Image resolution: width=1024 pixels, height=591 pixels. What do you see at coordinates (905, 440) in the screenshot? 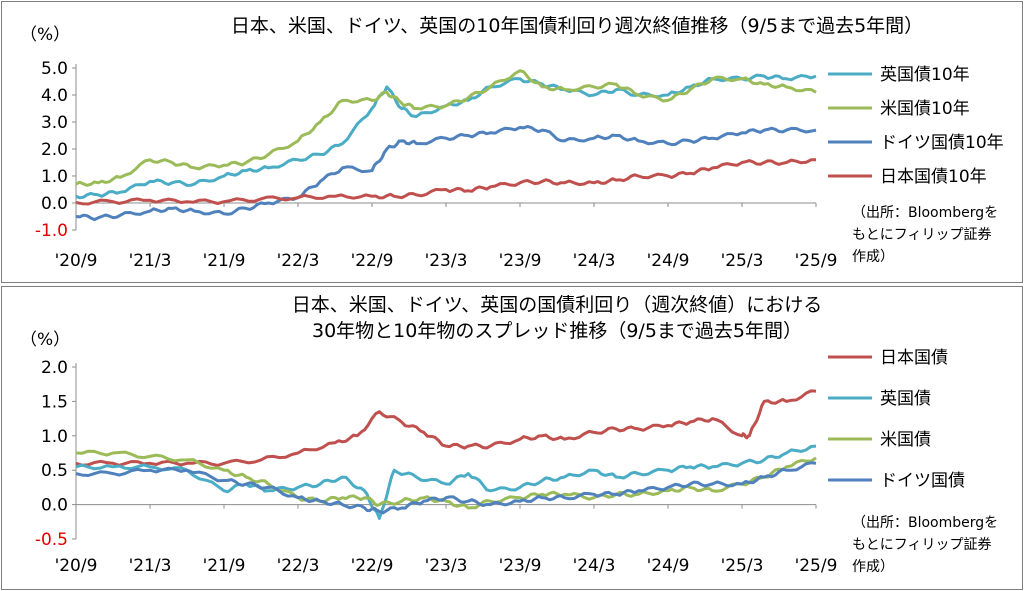
I see `legend-label: 米国債` at bounding box center [905, 440].